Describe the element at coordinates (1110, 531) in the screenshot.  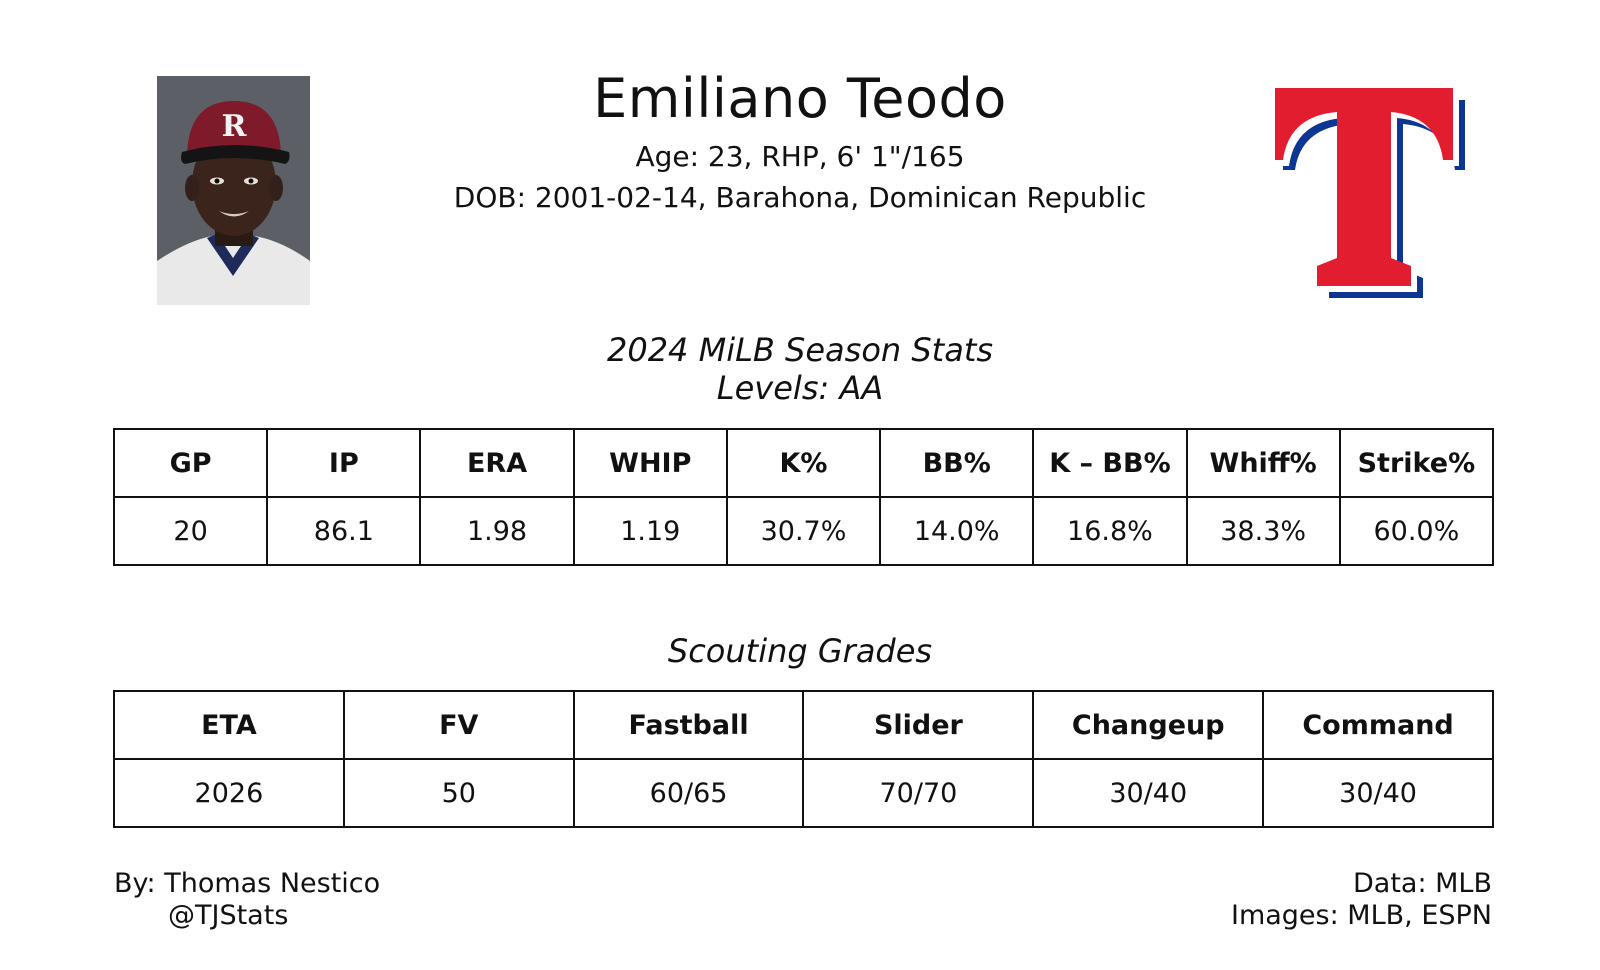
I see `stats-value-k-bb-pct: 16.8%` at that location.